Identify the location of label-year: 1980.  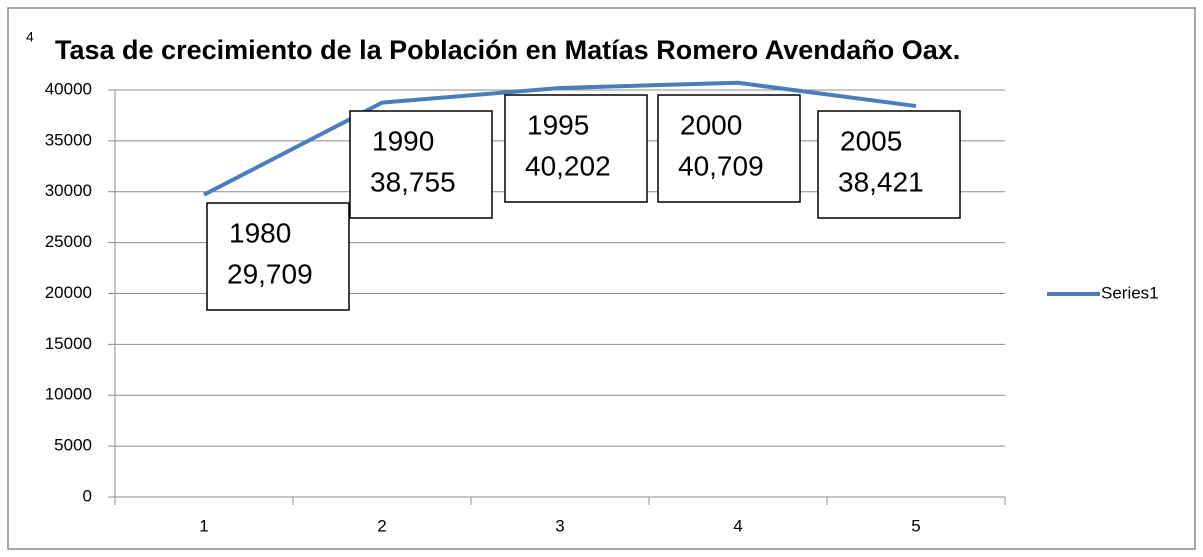
(260, 232).